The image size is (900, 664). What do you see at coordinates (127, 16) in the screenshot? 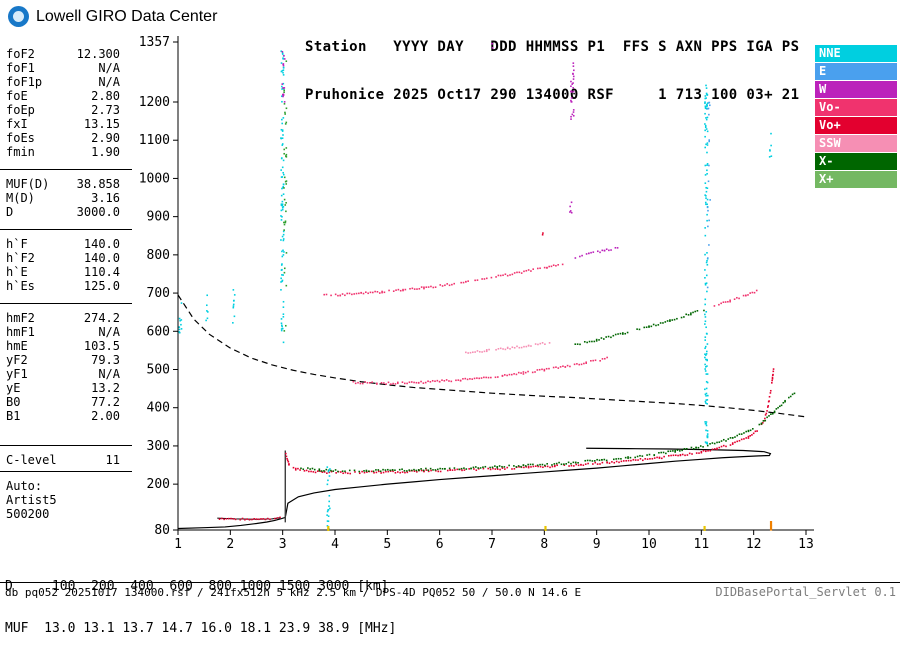
I see `brand-title: Lowell GIRO Data Center` at bounding box center [127, 16].